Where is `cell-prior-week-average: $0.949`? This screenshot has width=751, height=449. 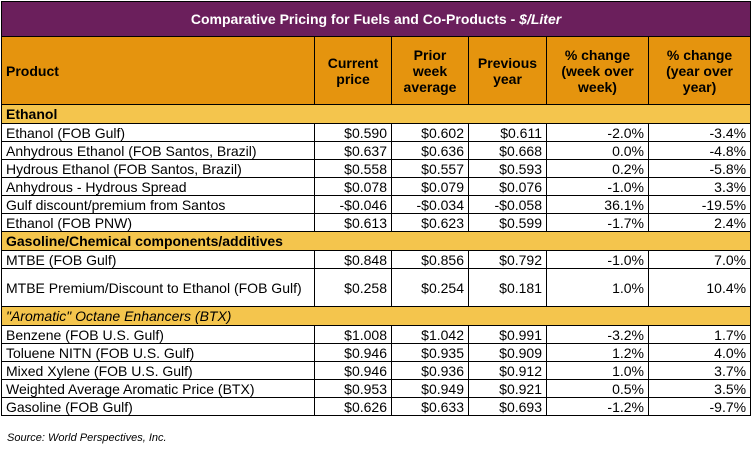 cell-prior-week-average: $0.949 is located at coordinates (430, 388).